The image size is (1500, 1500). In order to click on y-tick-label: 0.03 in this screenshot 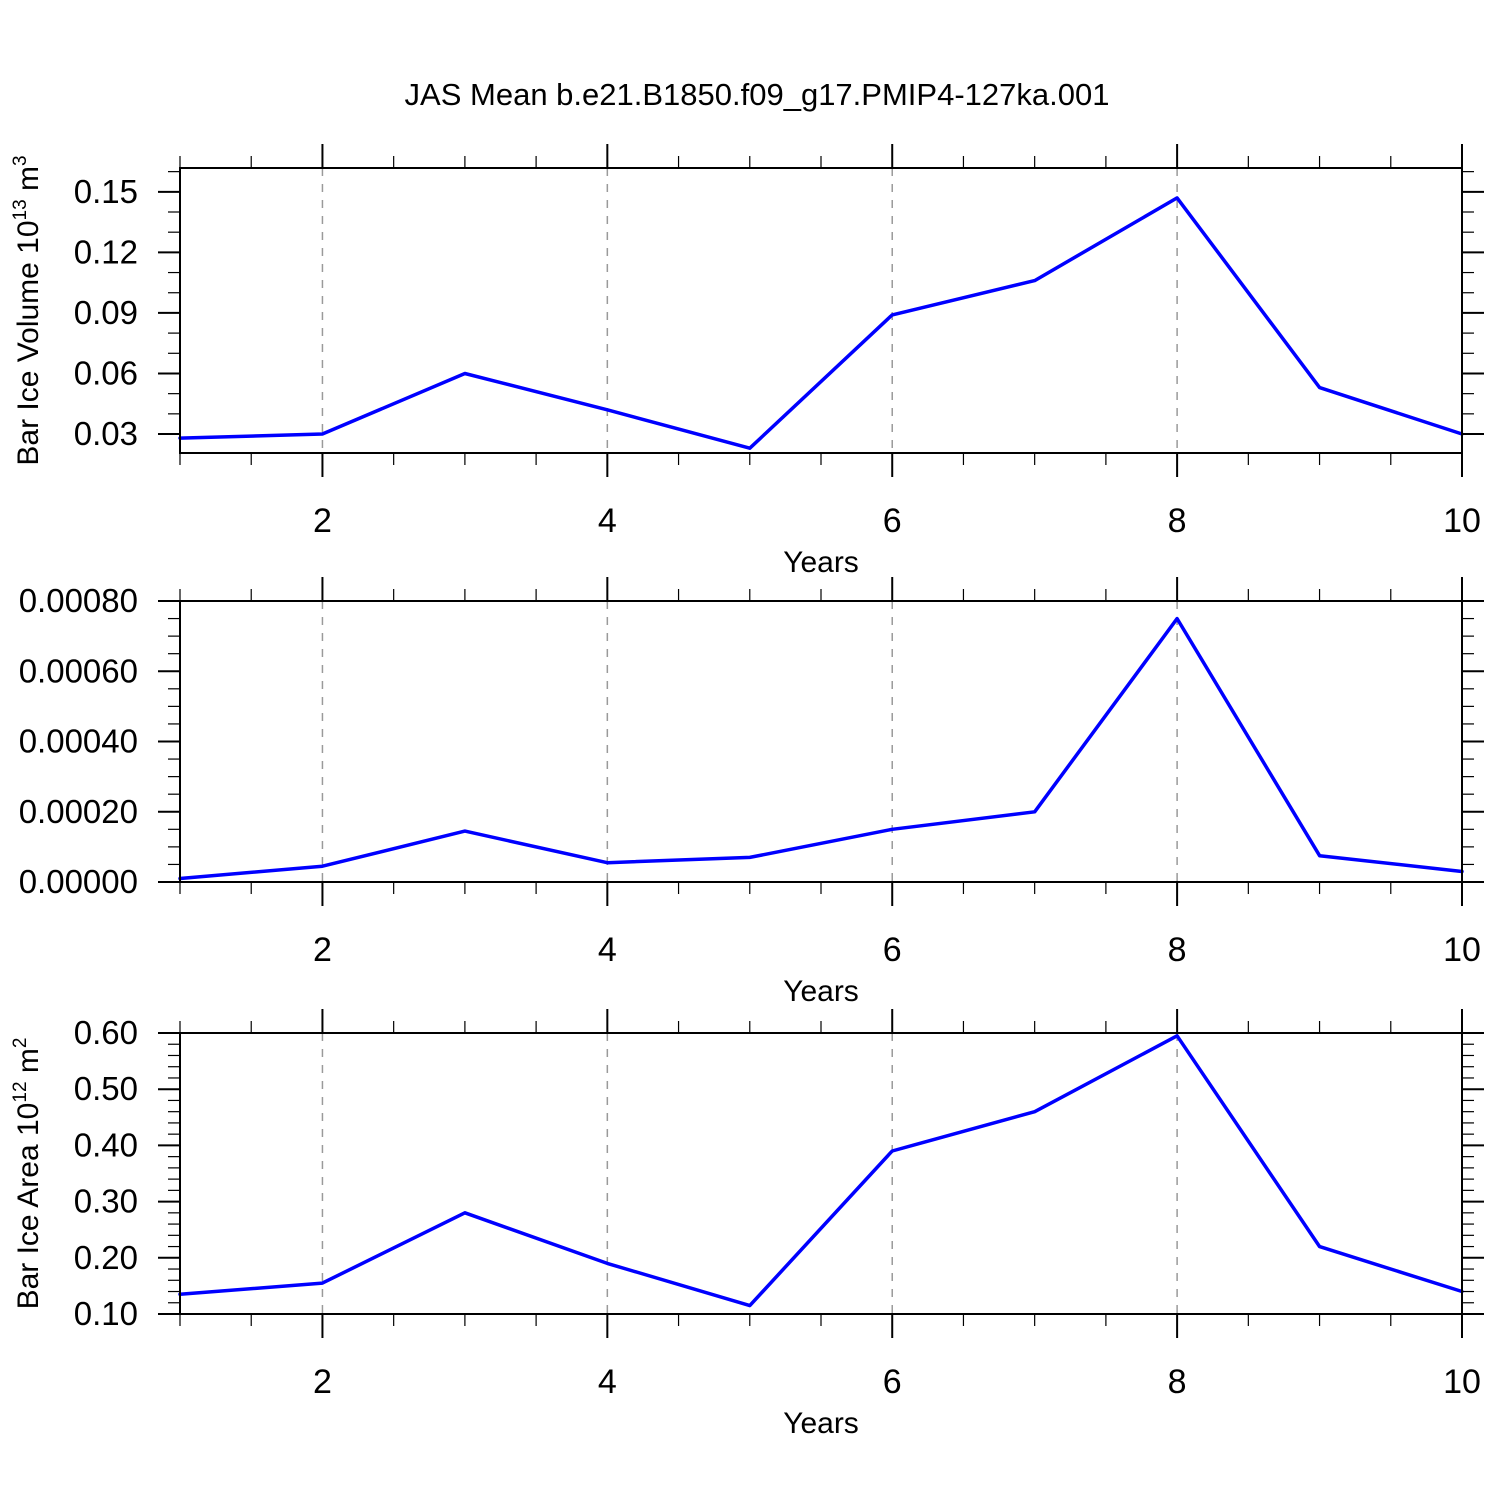, I will do `click(106, 433)`.